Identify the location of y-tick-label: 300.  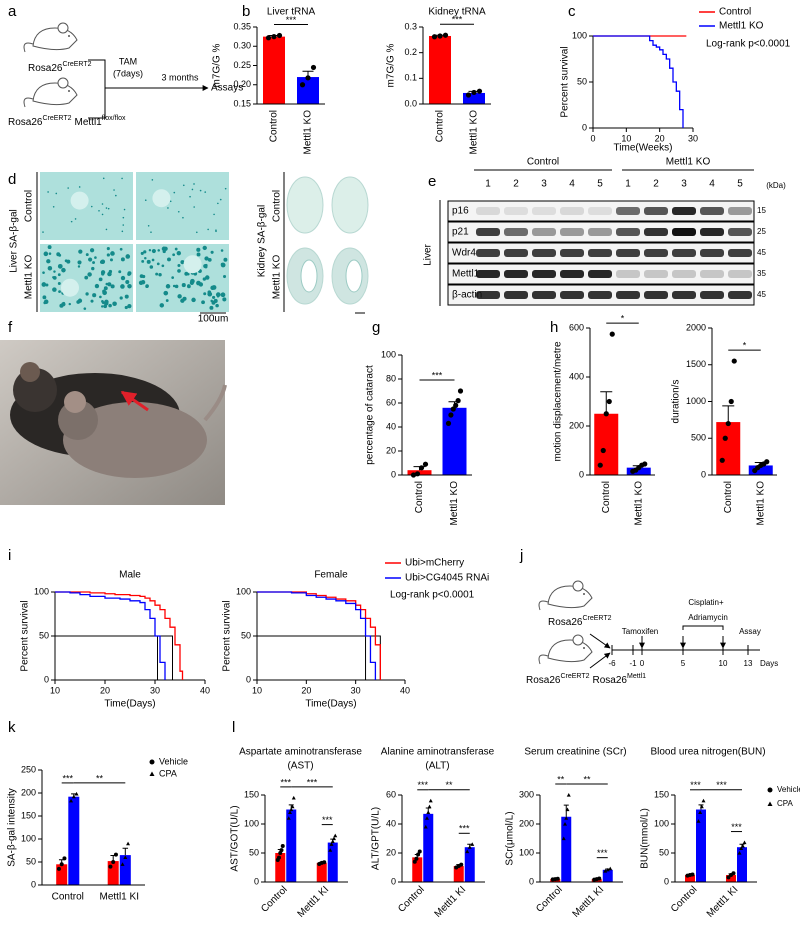
(526, 794).